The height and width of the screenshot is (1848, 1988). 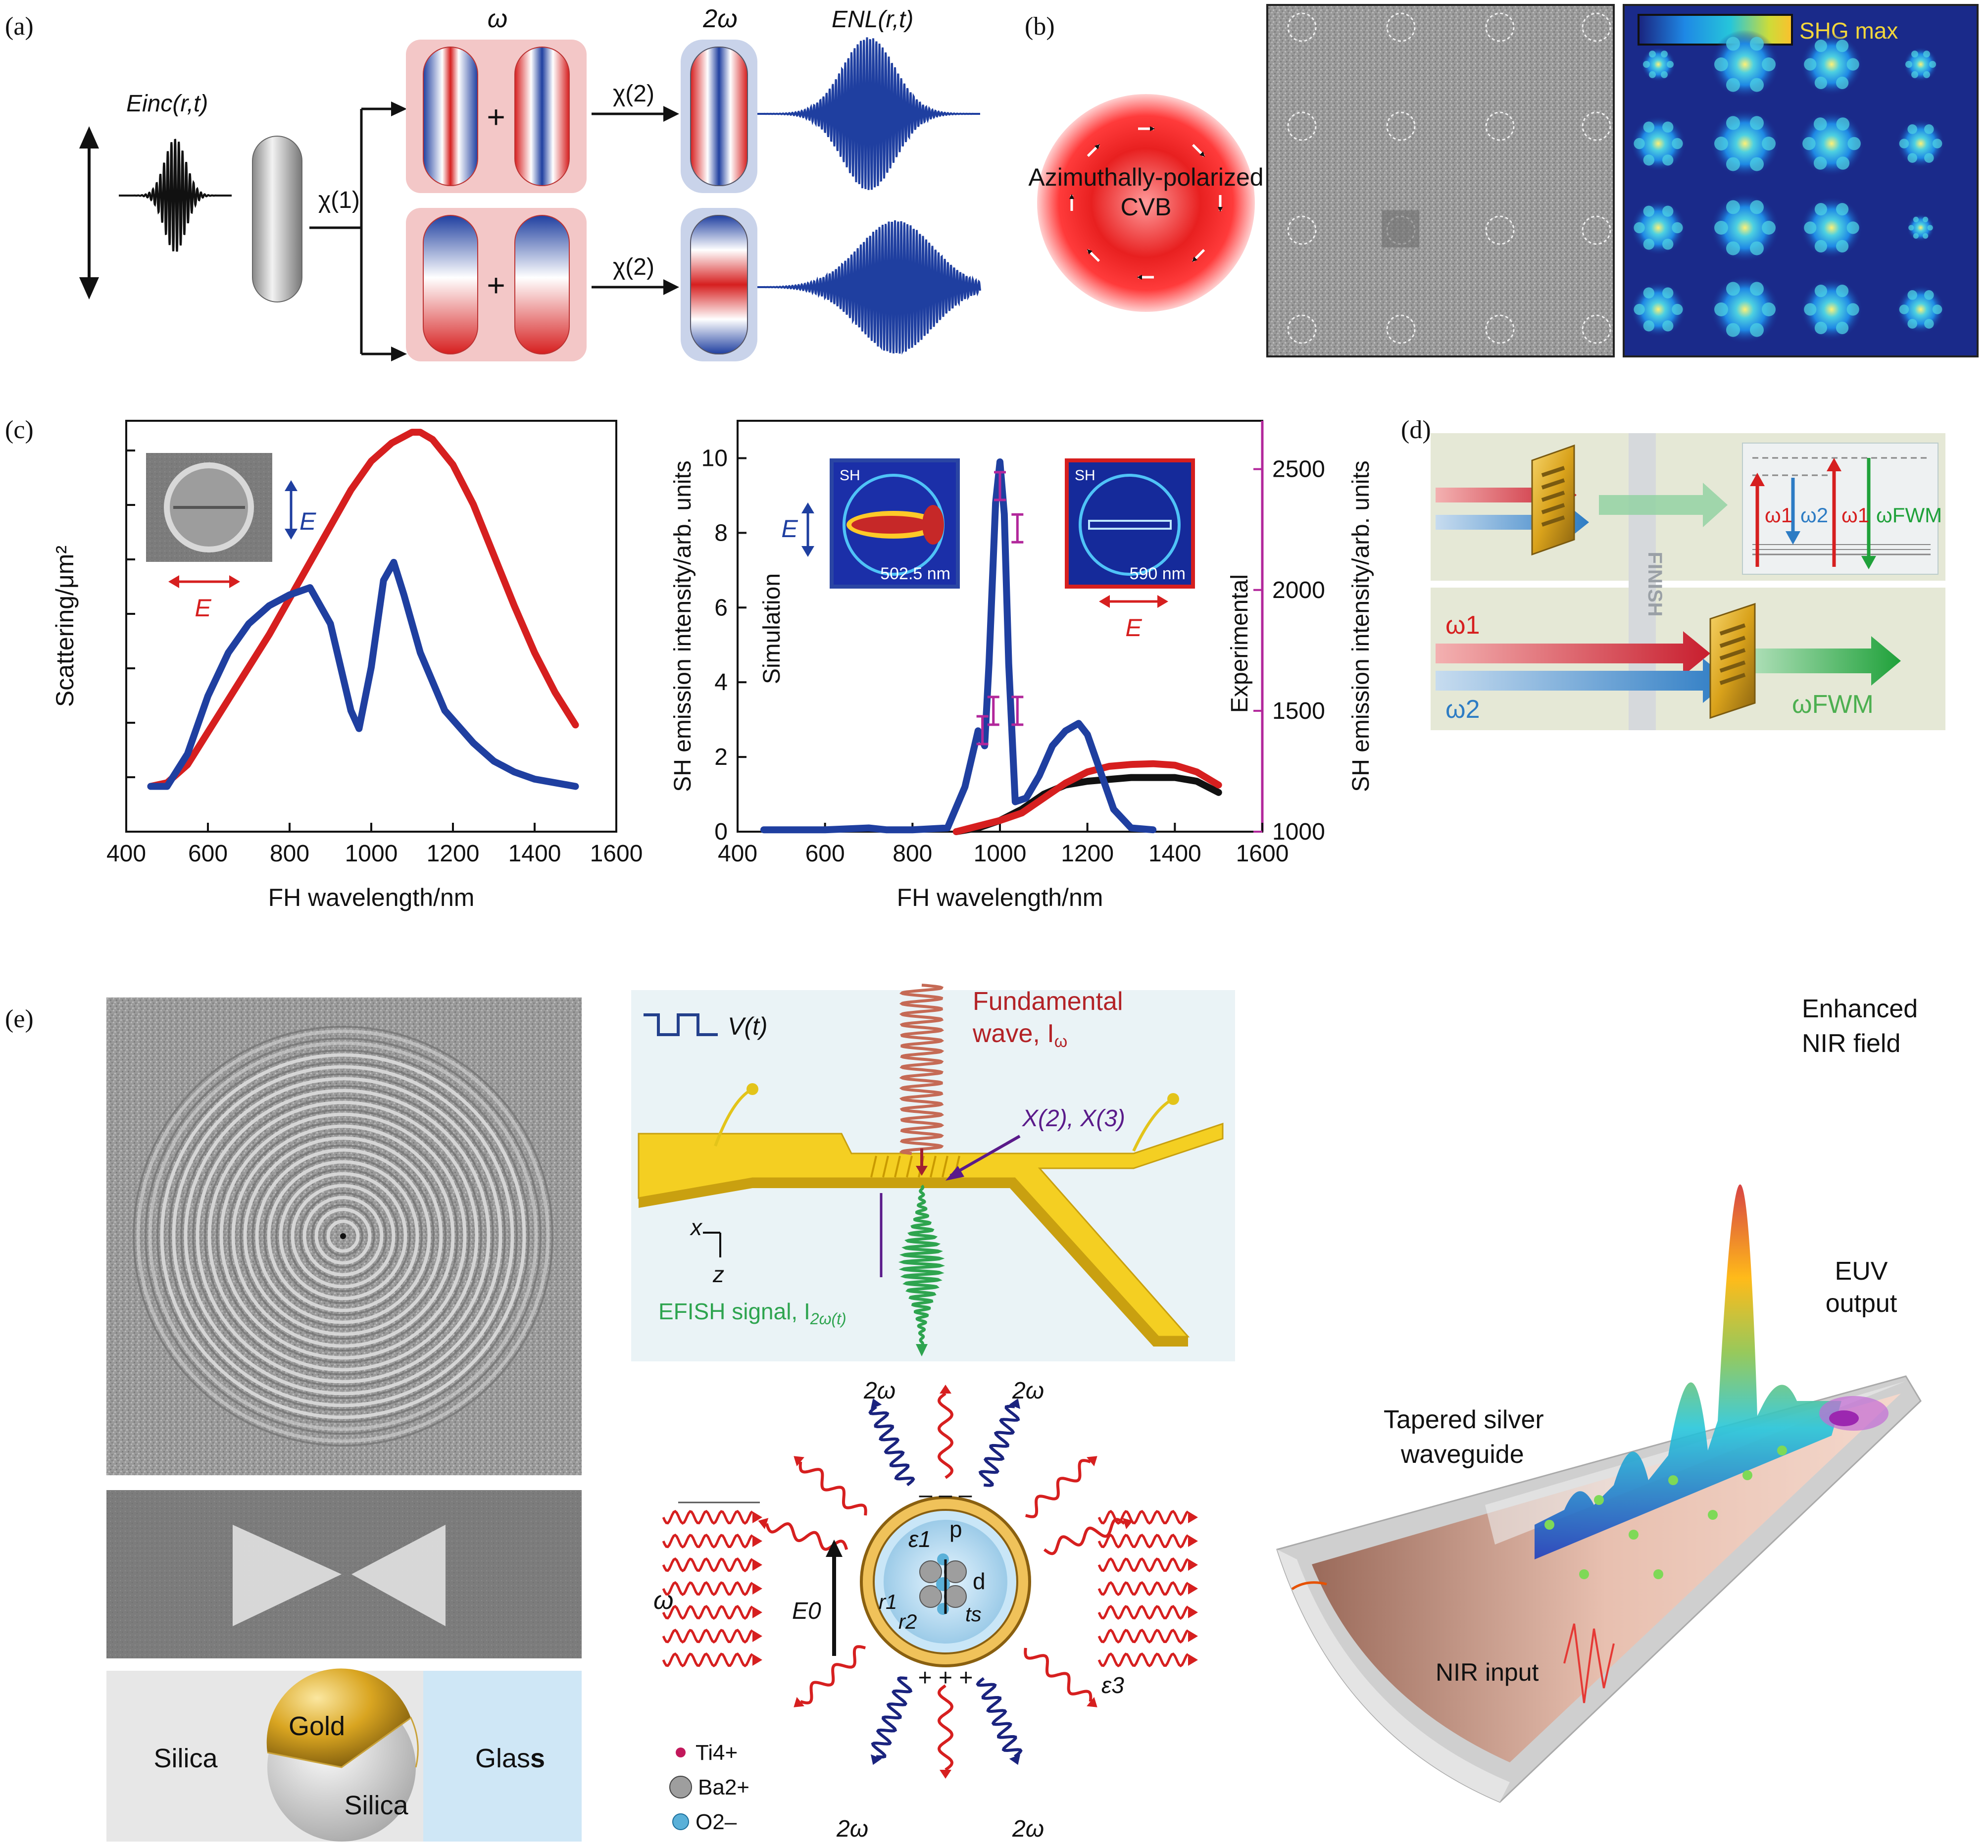 I want to click on sh-error-bars, so click(x=1000, y=608).